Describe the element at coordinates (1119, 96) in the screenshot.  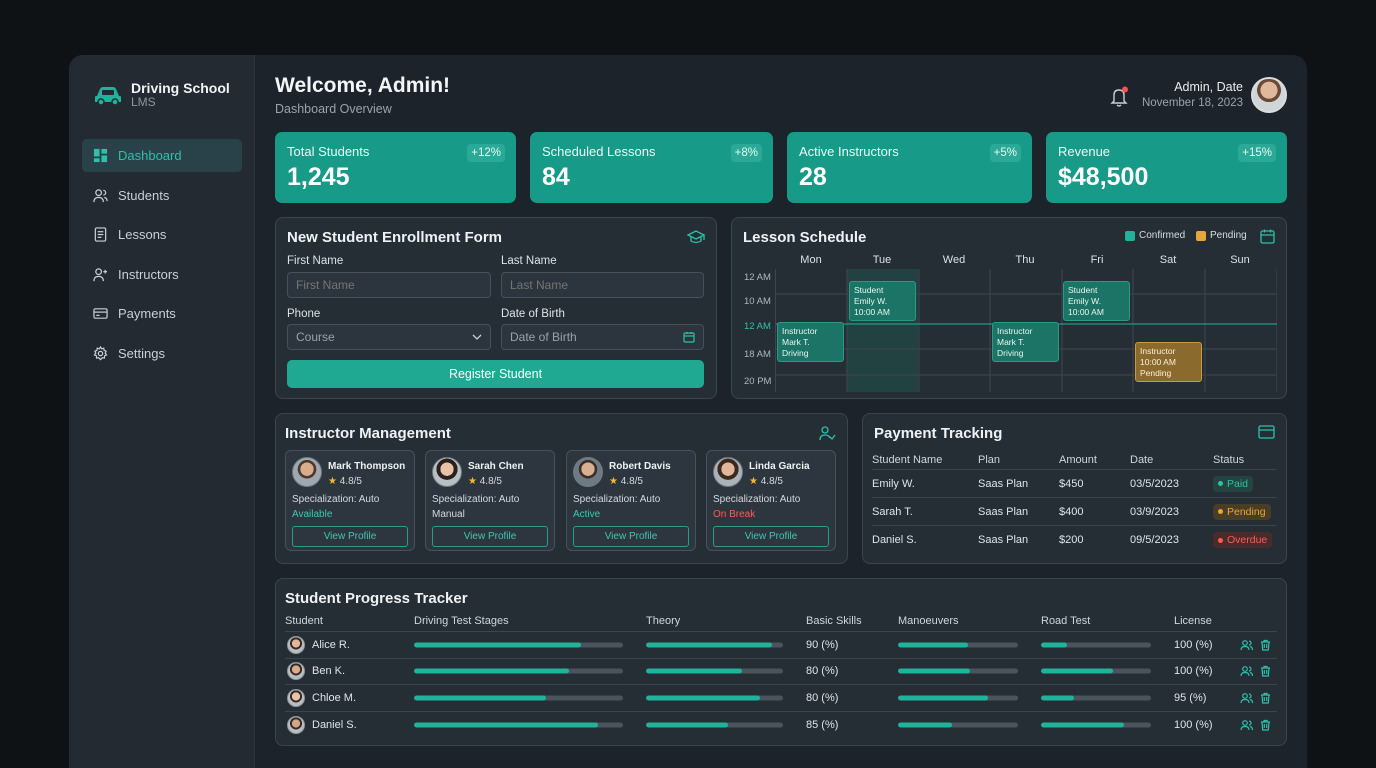
I see `bell-icon` at that location.